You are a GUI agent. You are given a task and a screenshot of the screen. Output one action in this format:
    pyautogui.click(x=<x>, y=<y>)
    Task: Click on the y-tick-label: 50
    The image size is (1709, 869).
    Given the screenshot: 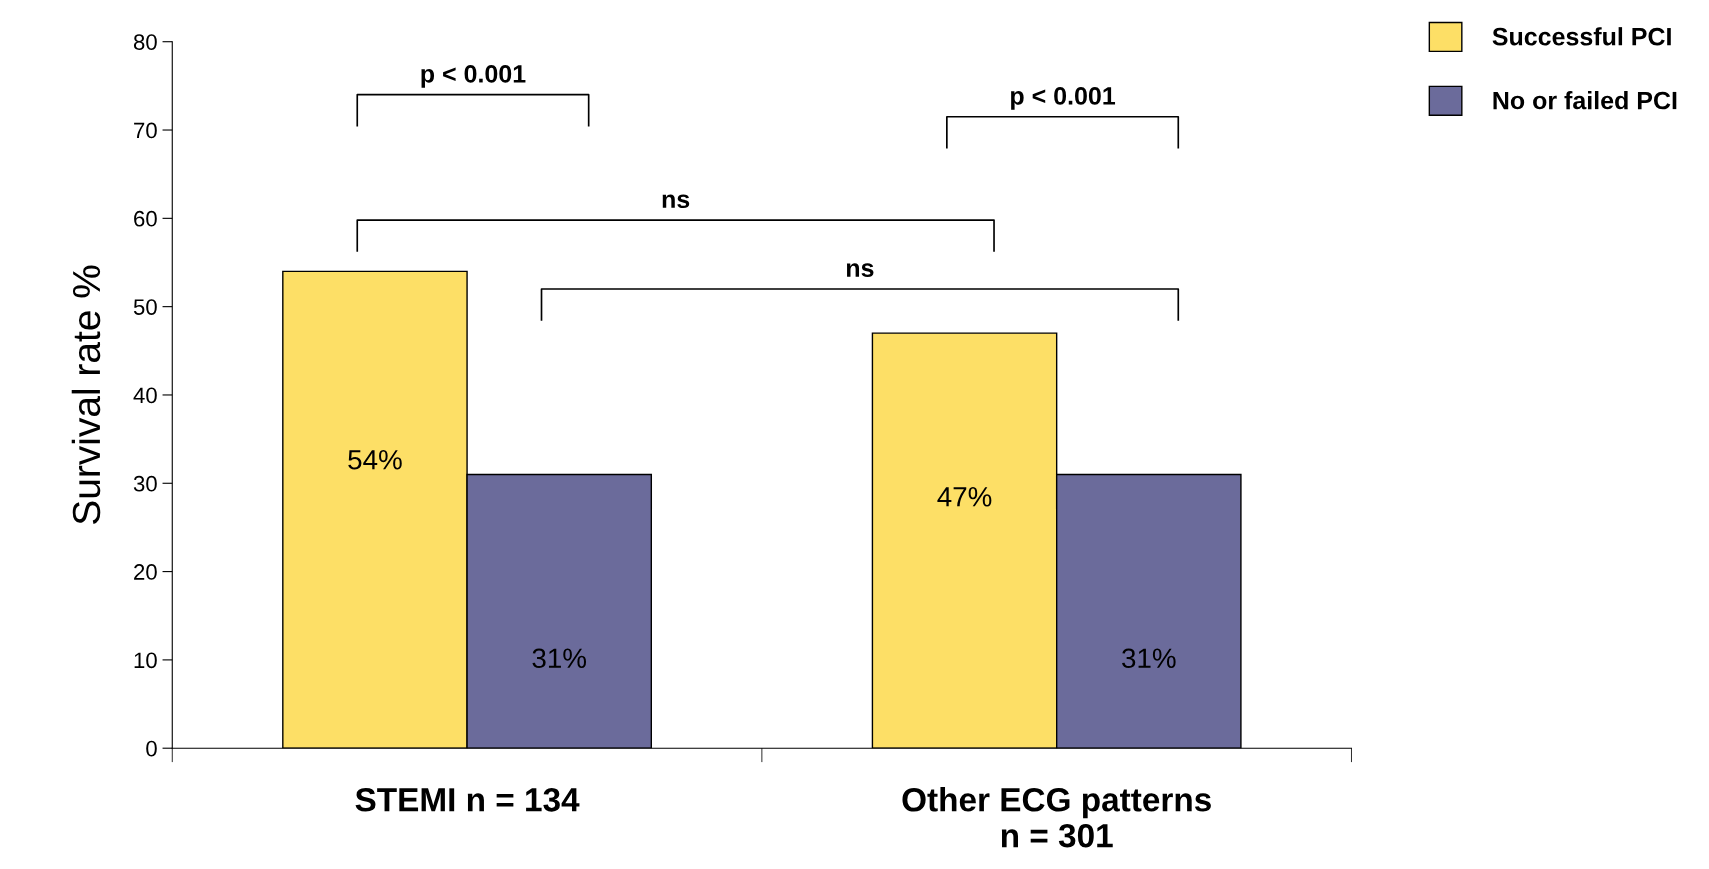 What is the action you would take?
    pyautogui.click(x=145, y=307)
    